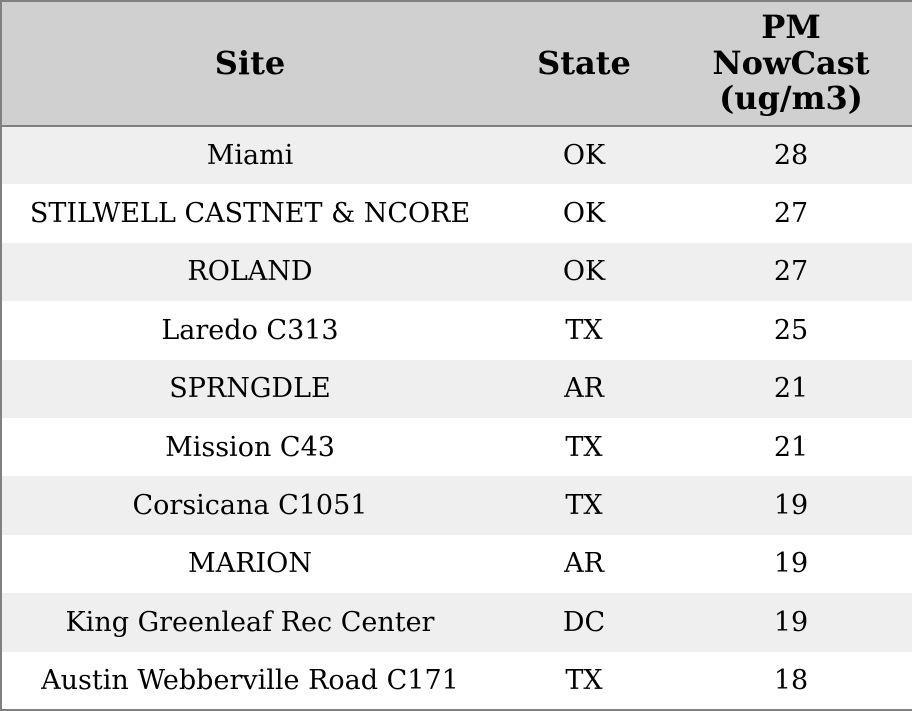  Describe the element at coordinates (249, 64) in the screenshot. I see `column-header-site: Site` at that location.